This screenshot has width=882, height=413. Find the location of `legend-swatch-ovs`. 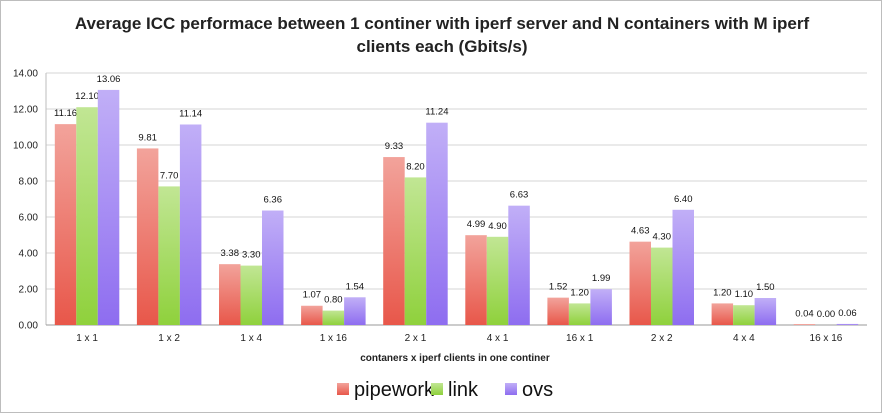

legend-swatch-ovs is located at coordinates (511, 389).